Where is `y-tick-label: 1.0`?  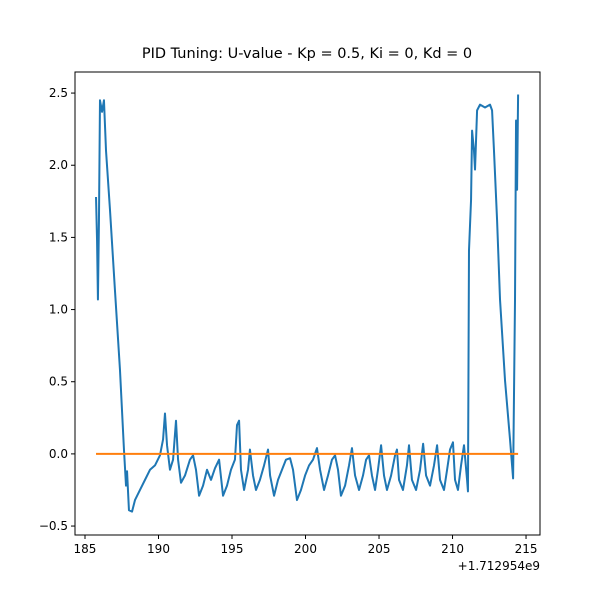
y-tick-label: 1.0 is located at coordinates (58, 310).